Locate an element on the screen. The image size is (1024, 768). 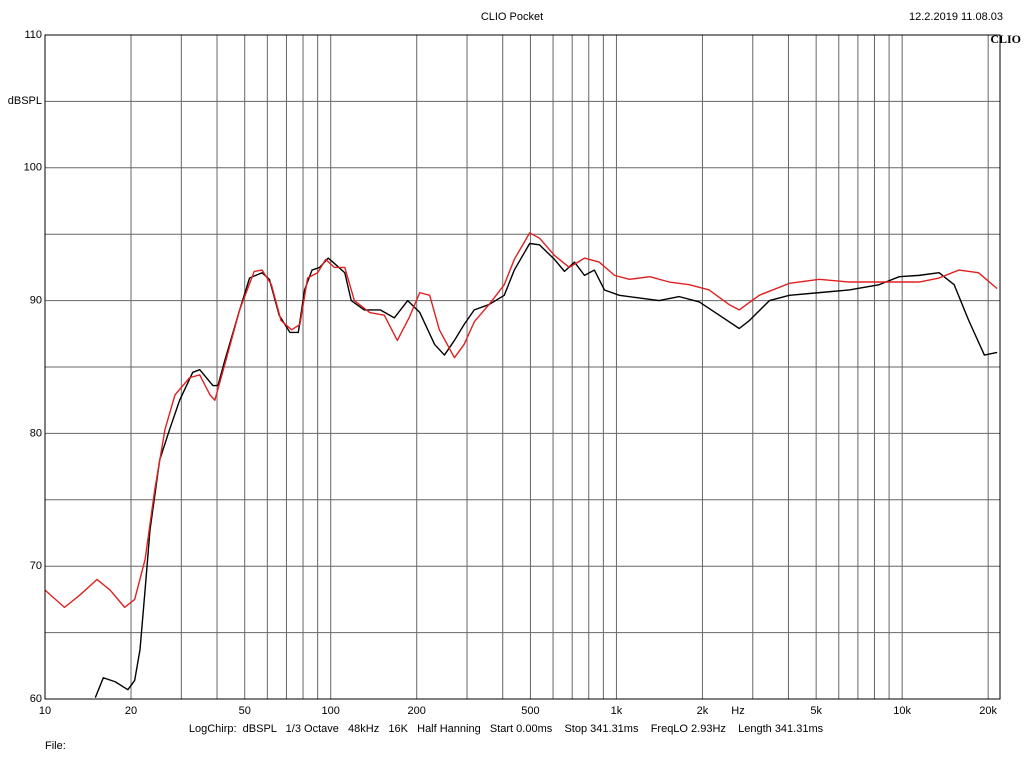
x-tick-label: 20k is located at coordinates (988, 711).